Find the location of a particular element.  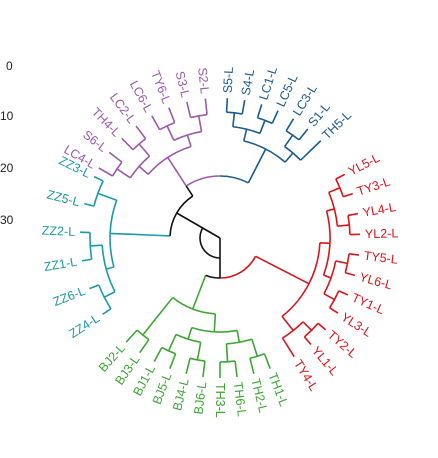

leaf-label: YL2-L is located at coordinates (382, 233).